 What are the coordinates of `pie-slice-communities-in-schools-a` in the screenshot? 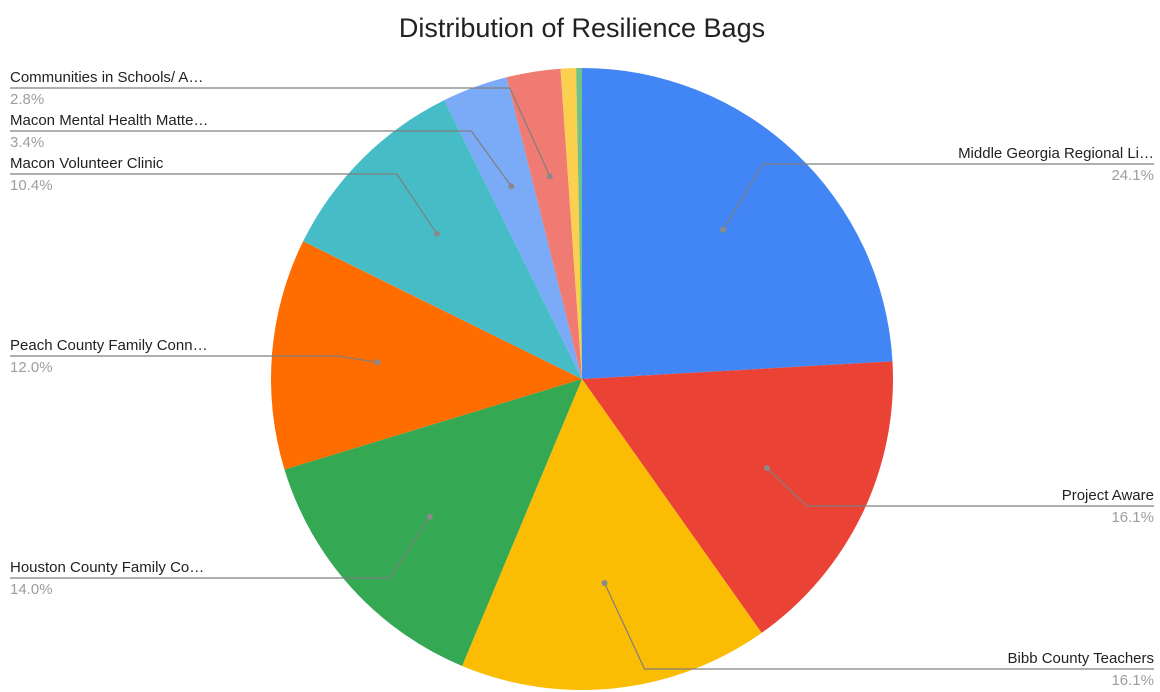 It's located at (544, 224).